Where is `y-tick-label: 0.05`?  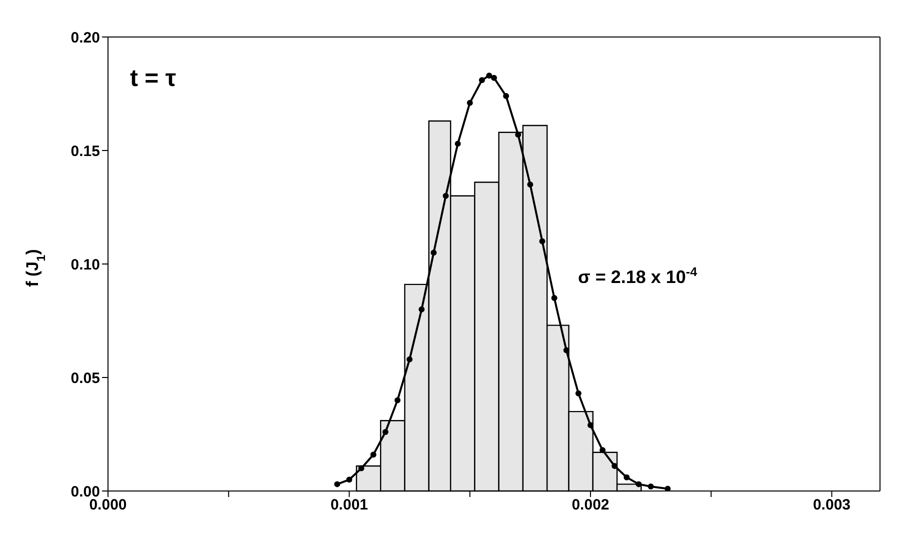 y-tick-label: 0.05 is located at coordinates (85, 378).